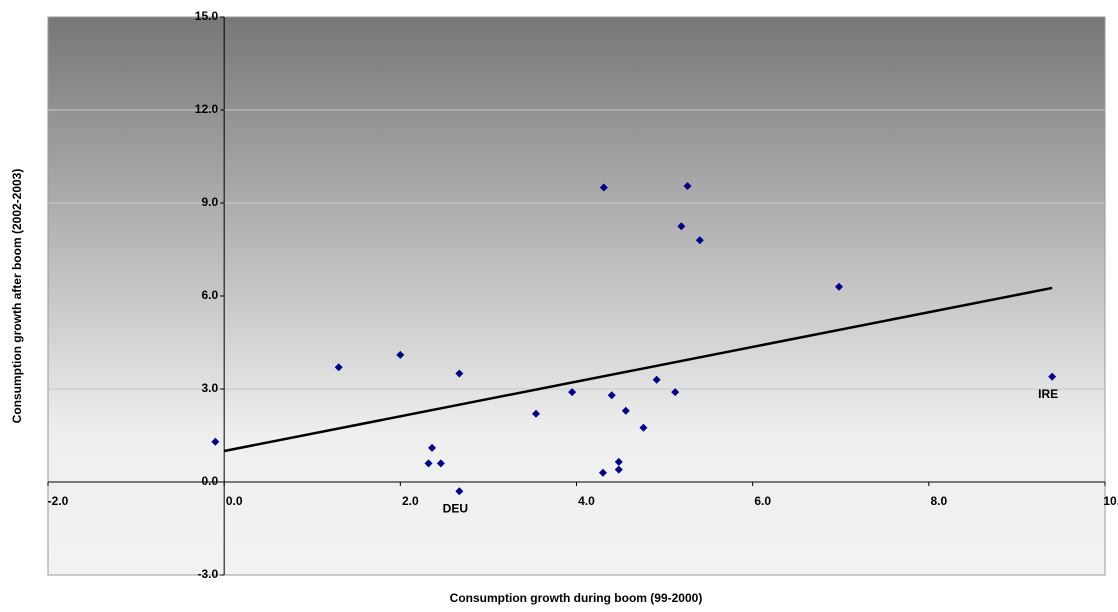 This screenshot has height=612, width=1118. I want to click on x-tick-label: -2.0, so click(58, 501).